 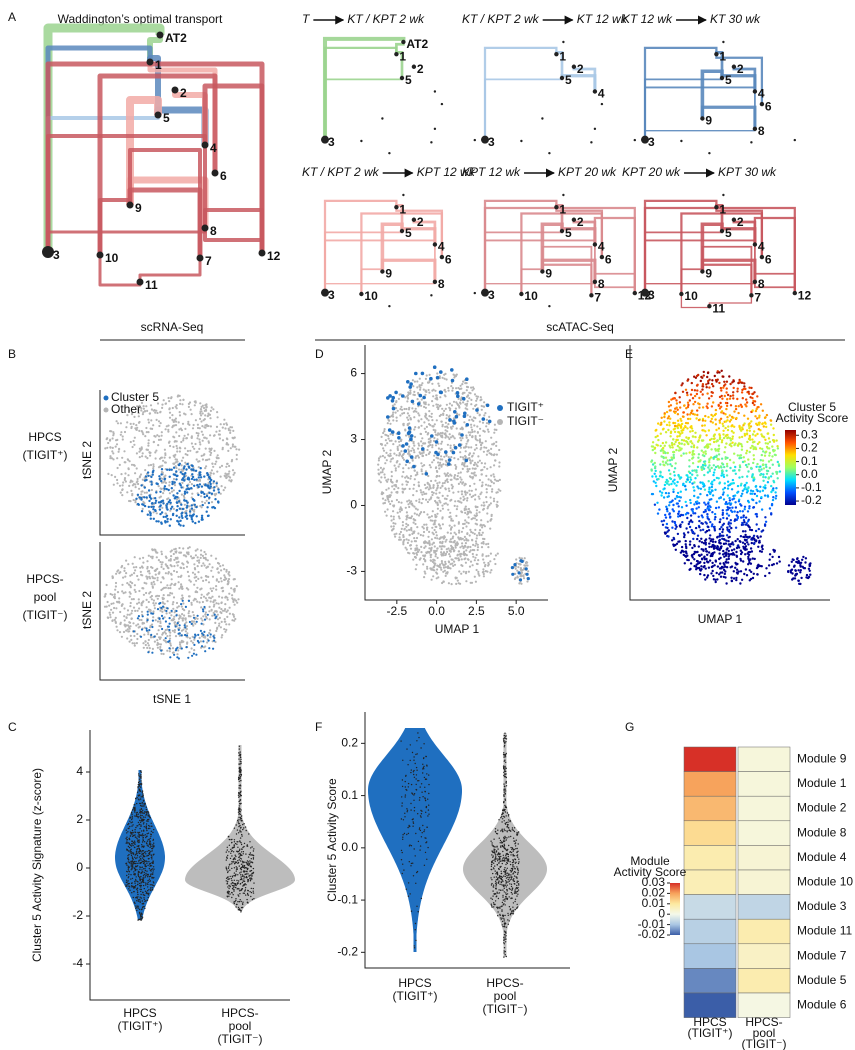 I want to click on section-title: scATAC-Seq, so click(x=580, y=327).